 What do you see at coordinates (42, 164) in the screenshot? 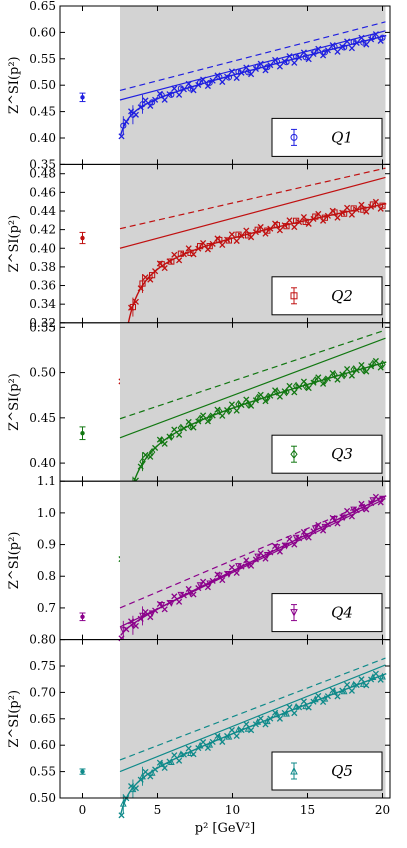
I see `y-tick-label: 0.35` at bounding box center [42, 164].